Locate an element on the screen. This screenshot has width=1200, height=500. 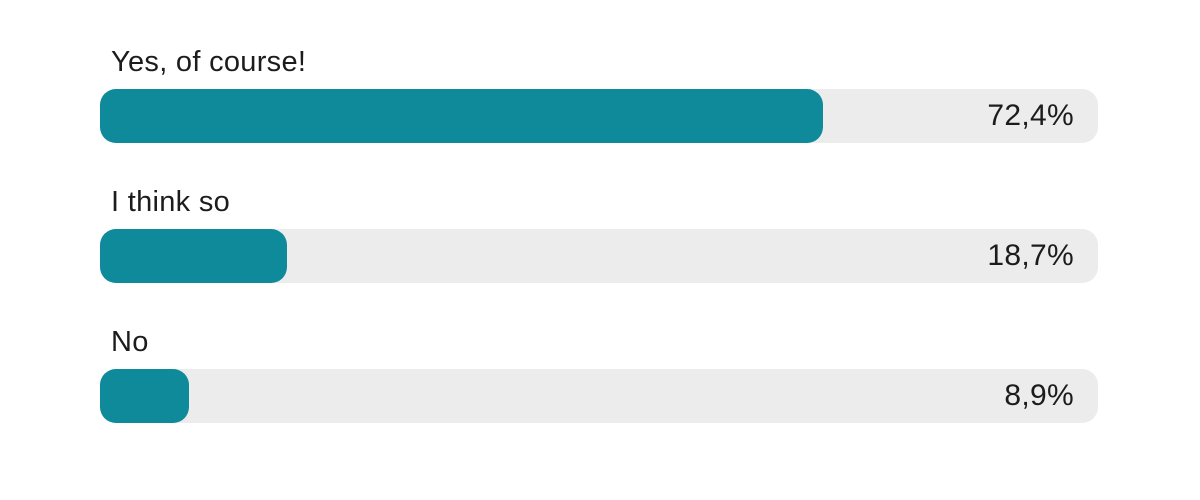
category-label-think-so: I think so is located at coordinates (171, 202).